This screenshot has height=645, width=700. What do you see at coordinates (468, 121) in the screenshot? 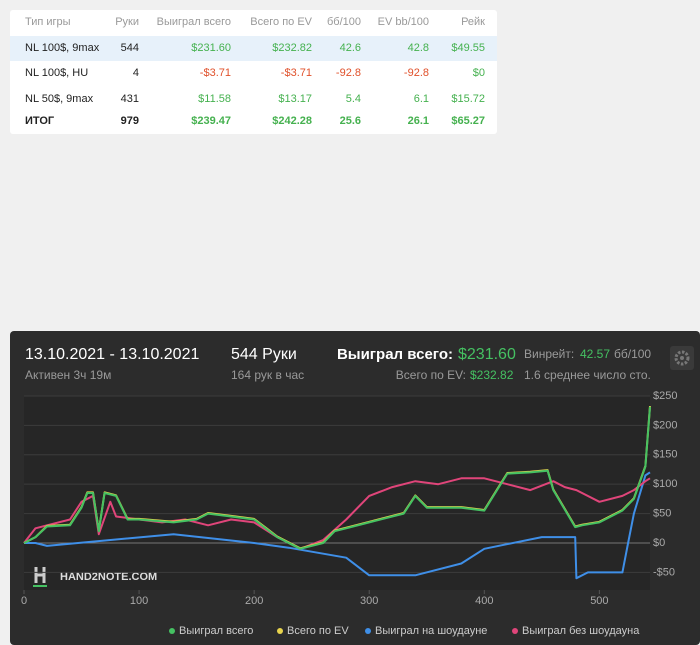
I see `table-cell: $65.27` at bounding box center [468, 121].